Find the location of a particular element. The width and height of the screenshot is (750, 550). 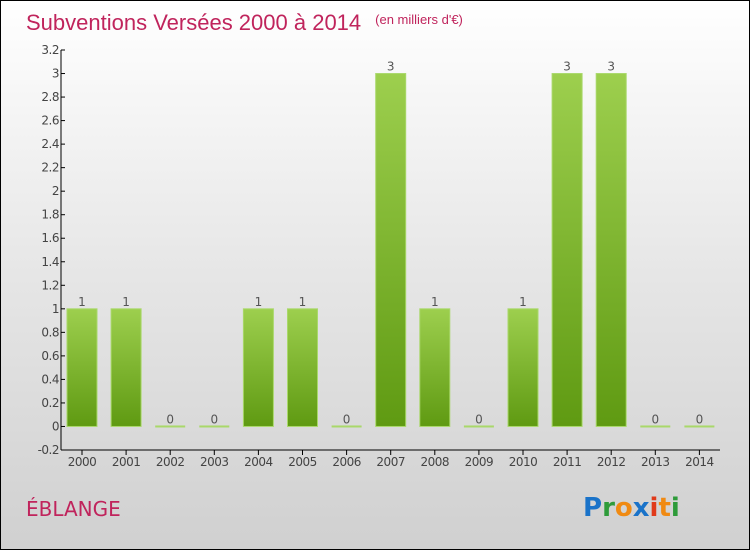

proxiti-logo: Proxiti is located at coordinates (631, 508).